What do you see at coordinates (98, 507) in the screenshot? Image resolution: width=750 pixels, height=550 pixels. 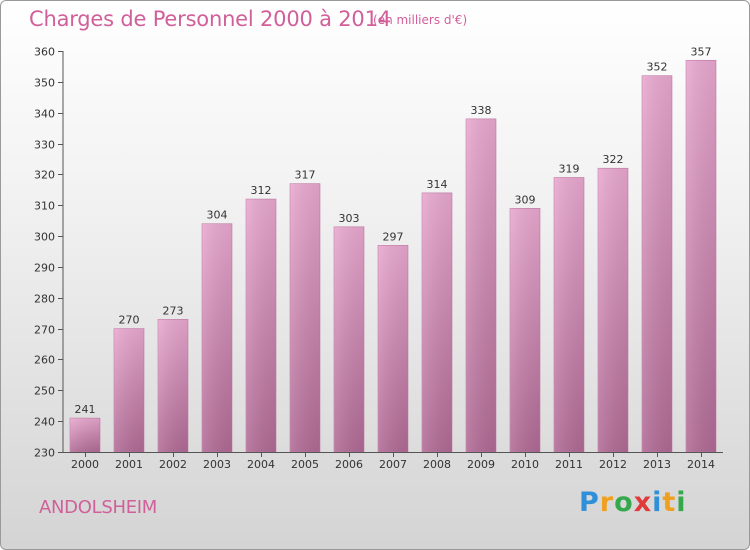 I see `commune-name: ANDOLSHEIM` at bounding box center [98, 507].